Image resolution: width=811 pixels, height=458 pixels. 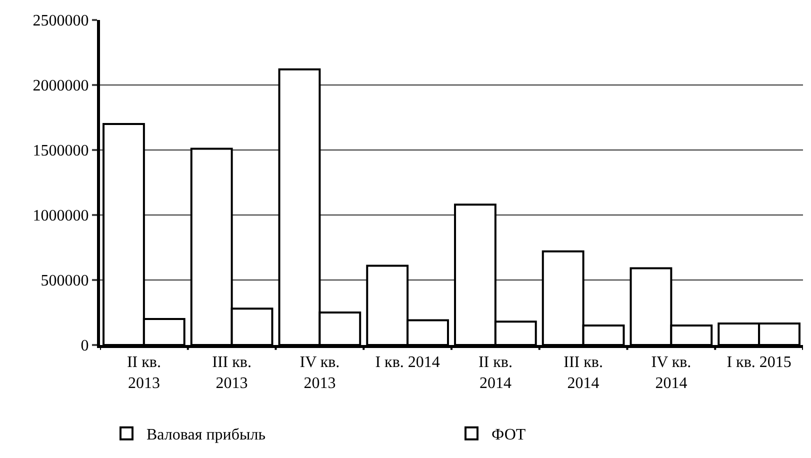 What do you see at coordinates (143, 373) in the screenshot?
I see `x-tick-label: II кв. 2013` at bounding box center [143, 373].